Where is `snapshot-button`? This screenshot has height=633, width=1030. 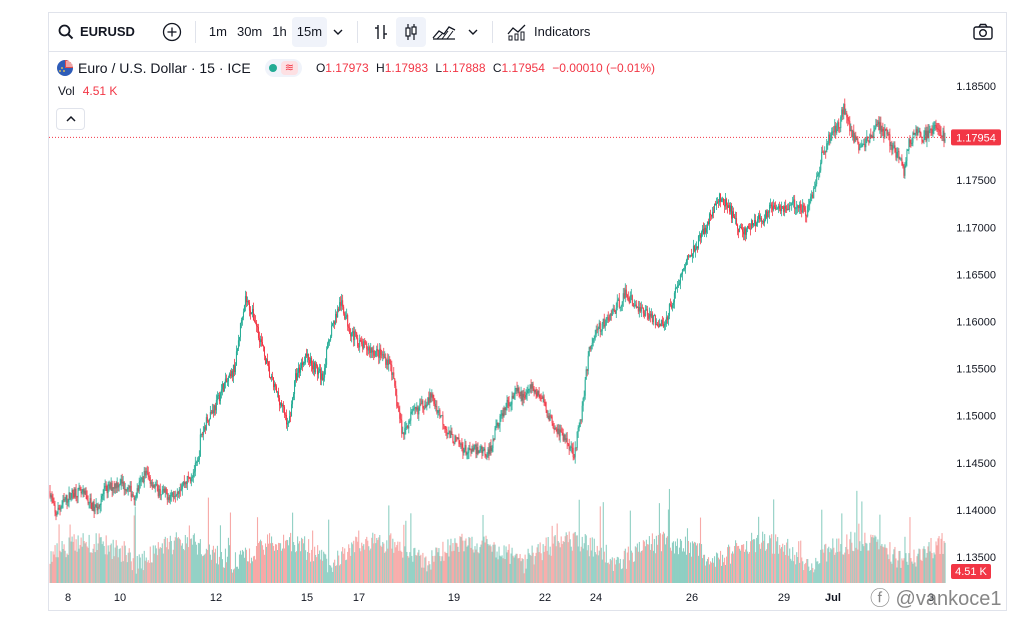 snapshot-button is located at coordinates (983, 32).